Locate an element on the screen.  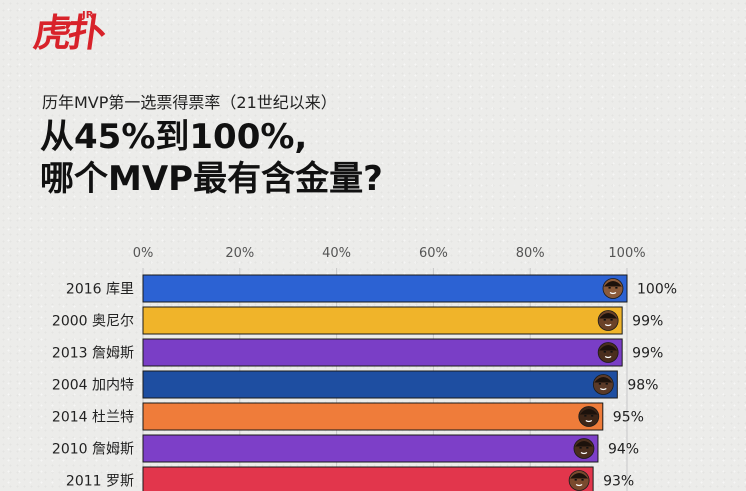
category-label: 2010 詹姆斯 is located at coordinates (93, 450).